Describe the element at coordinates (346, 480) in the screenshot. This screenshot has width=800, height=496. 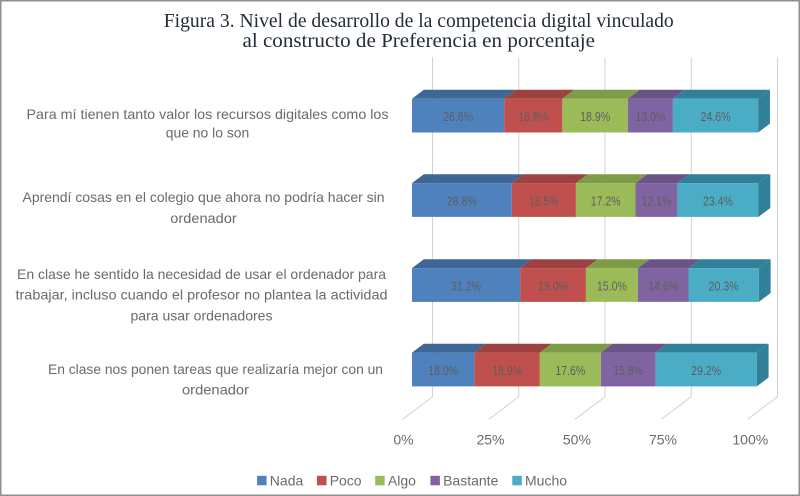
I see `svg-text: Poco` at that location.